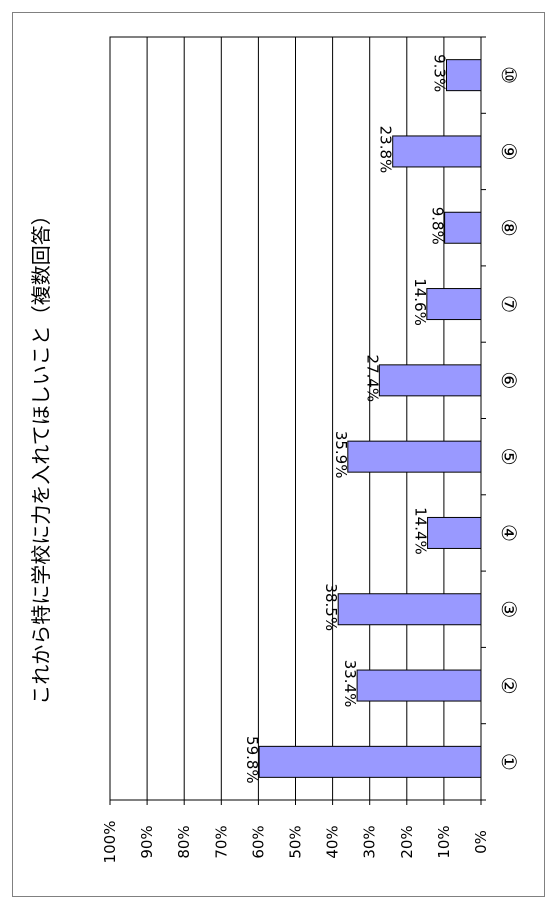  Describe the element at coordinates (509, 762) in the screenshot. I see `category-label: ①` at that location.